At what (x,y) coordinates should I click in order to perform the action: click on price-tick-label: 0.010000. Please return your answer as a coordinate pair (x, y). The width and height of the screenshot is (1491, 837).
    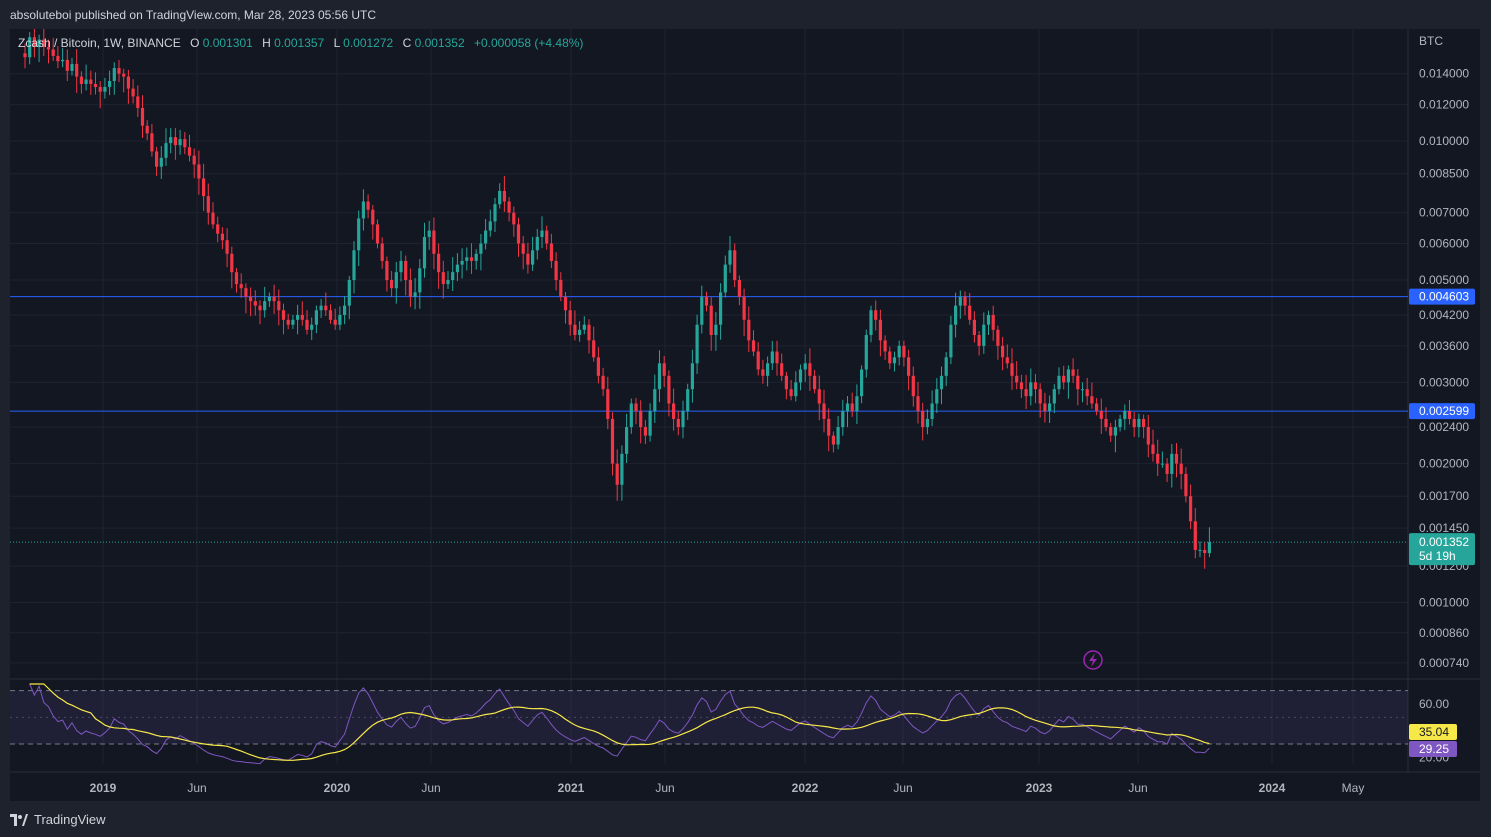
    Looking at the image, I should click on (1444, 141).